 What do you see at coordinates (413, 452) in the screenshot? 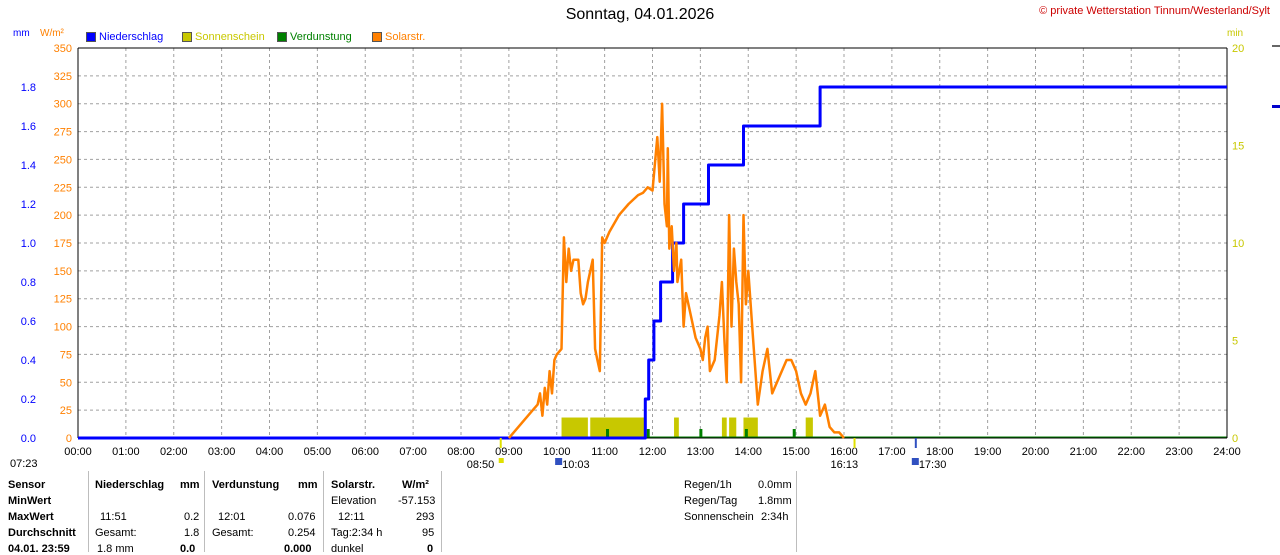
I see `x-tick-label: 07:00` at bounding box center [413, 452].